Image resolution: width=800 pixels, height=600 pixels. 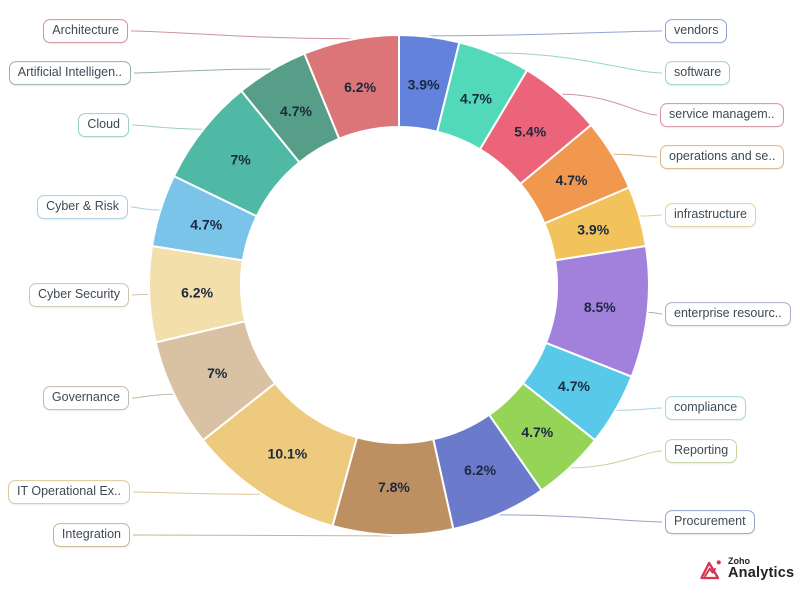 I want to click on callout-label-text: vendors, so click(x=696, y=30).